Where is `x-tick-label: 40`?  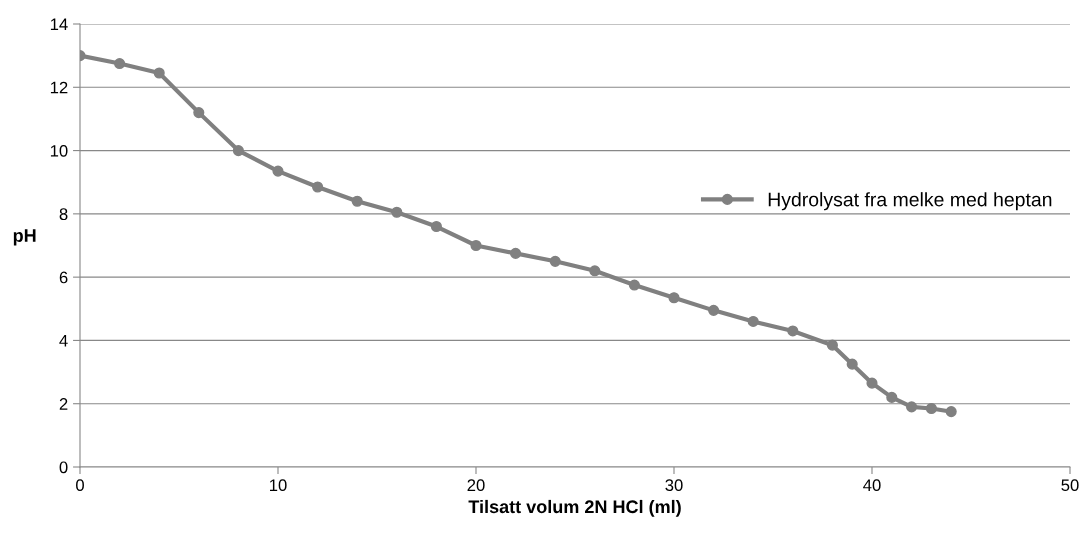
x-tick-label: 40 is located at coordinates (872, 485).